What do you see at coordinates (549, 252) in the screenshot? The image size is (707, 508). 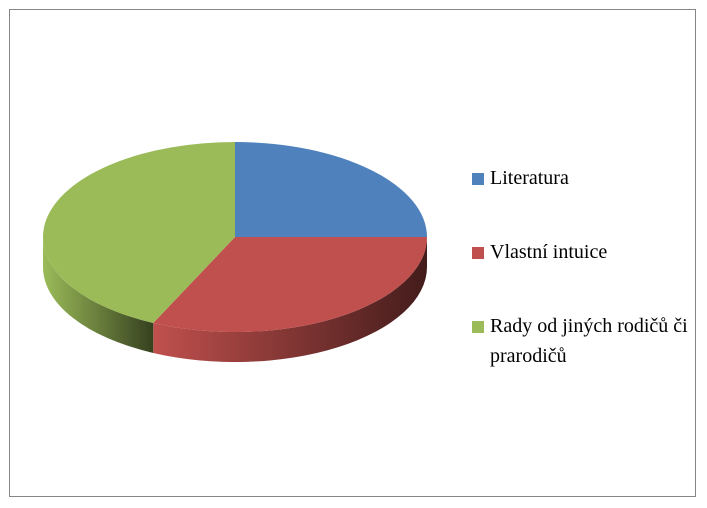 I see `legend-label: Vlastní intuice` at bounding box center [549, 252].